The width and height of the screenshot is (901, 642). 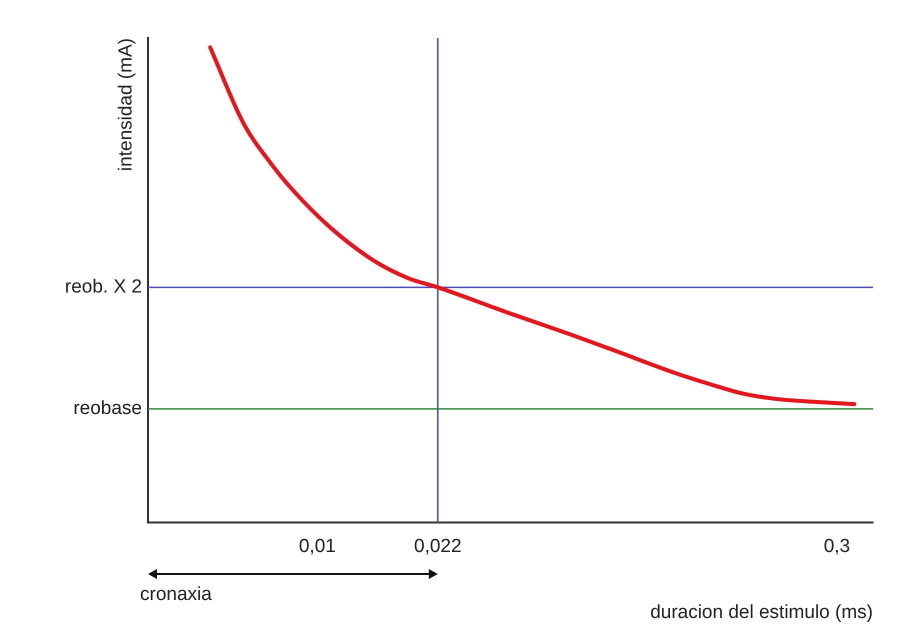 I want to click on x-tick-label: 0,01, so click(x=317, y=547).